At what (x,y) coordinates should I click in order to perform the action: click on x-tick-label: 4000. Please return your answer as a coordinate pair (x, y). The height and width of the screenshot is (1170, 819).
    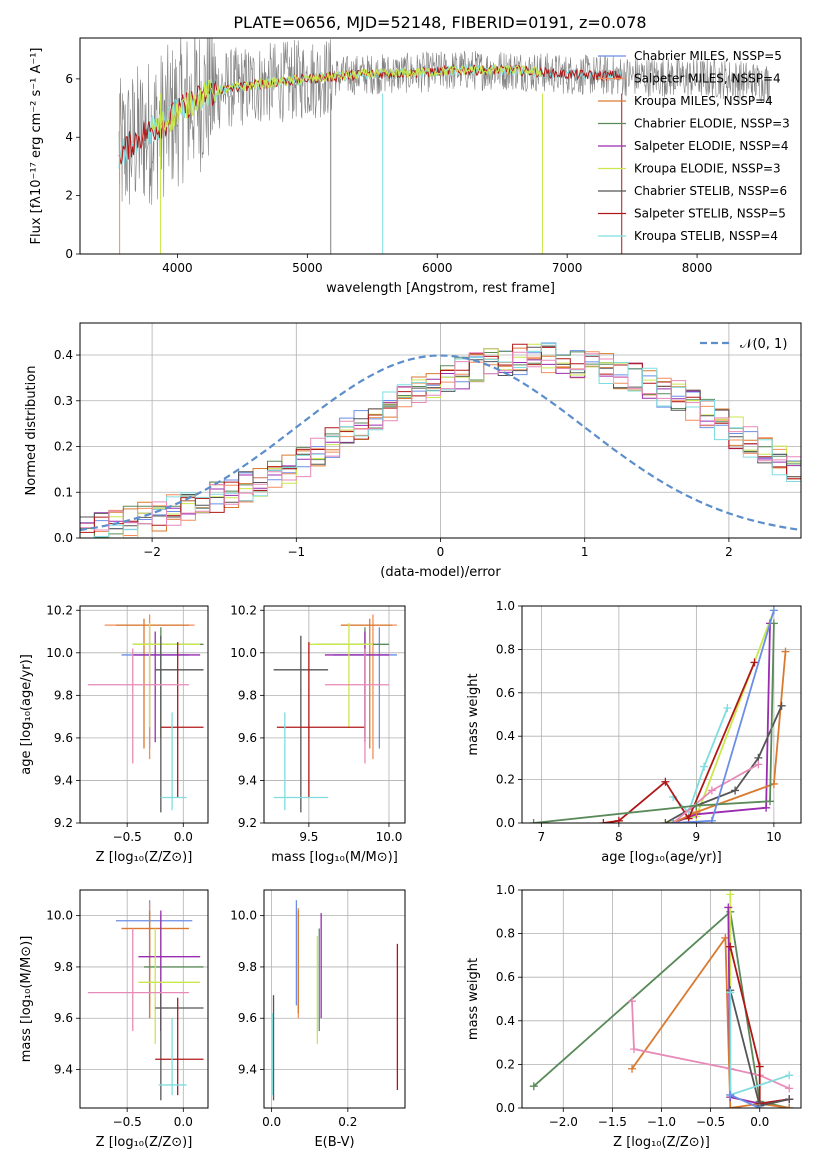
    Looking at the image, I should click on (177, 268).